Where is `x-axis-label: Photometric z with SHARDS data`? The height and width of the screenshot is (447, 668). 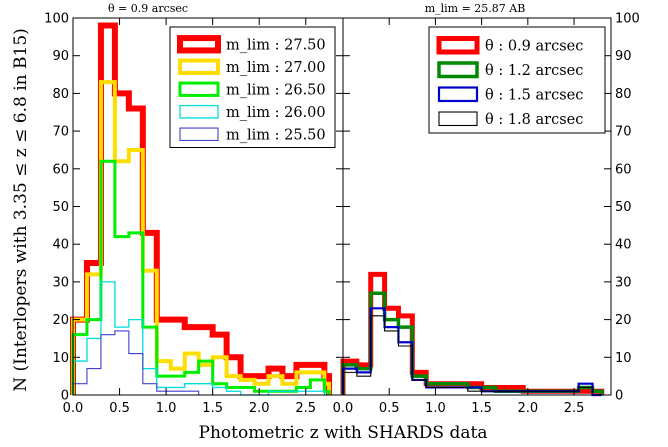 x-axis-label: Photometric z with SHARDS data is located at coordinates (343, 433).